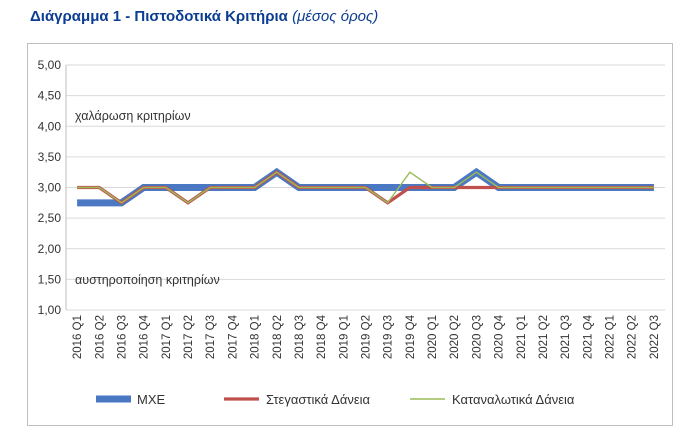 This screenshot has width=700, height=437. What do you see at coordinates (50, 218) in the screenshot?
I see `y-tick-label: 2,50` at bounding box center [50, 218].